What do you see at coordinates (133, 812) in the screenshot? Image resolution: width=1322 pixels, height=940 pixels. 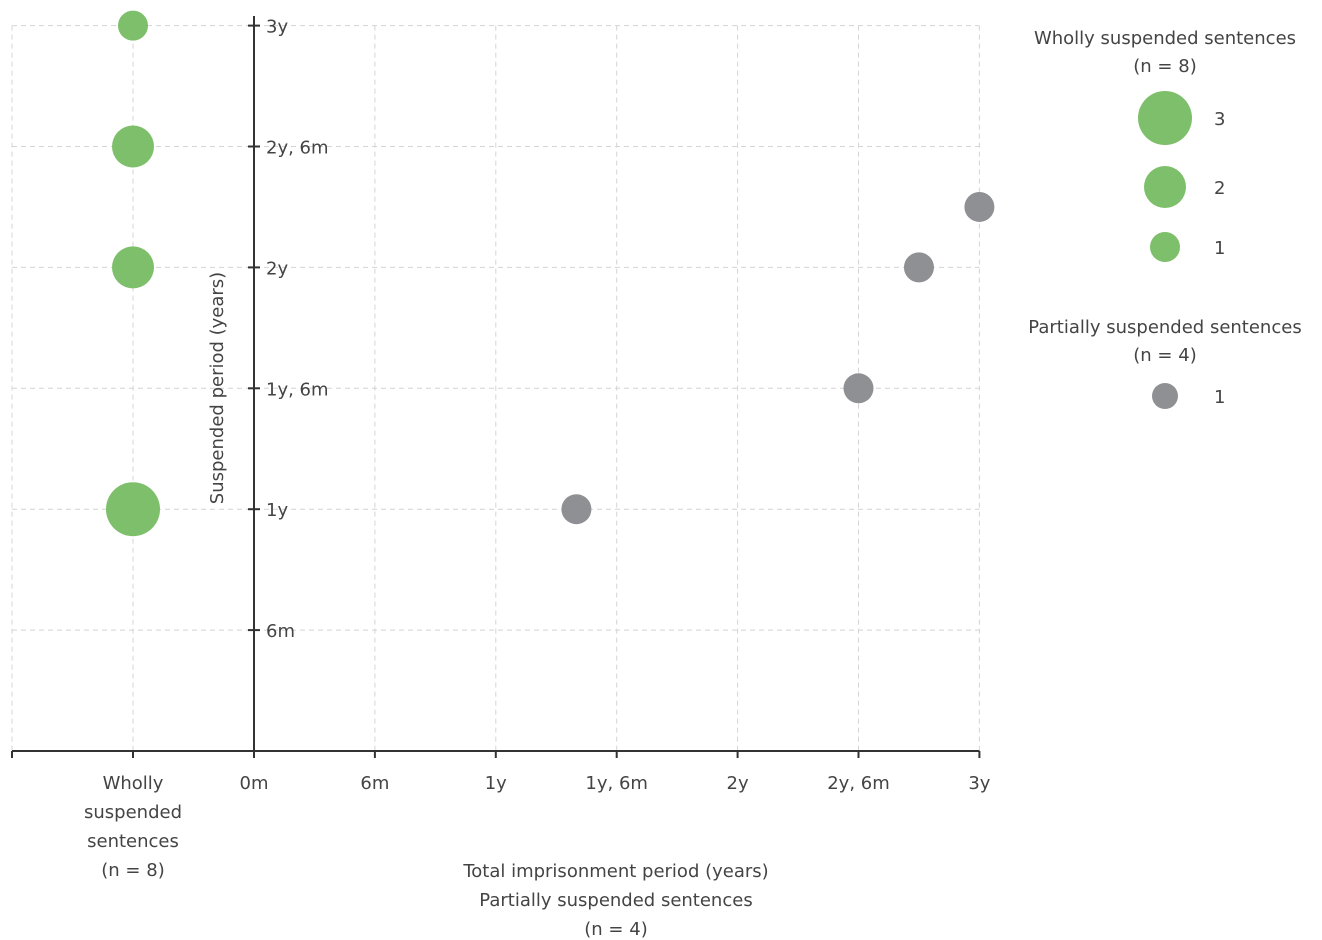 I see `x-category-label: suspended` at bounding box center [133, 812].